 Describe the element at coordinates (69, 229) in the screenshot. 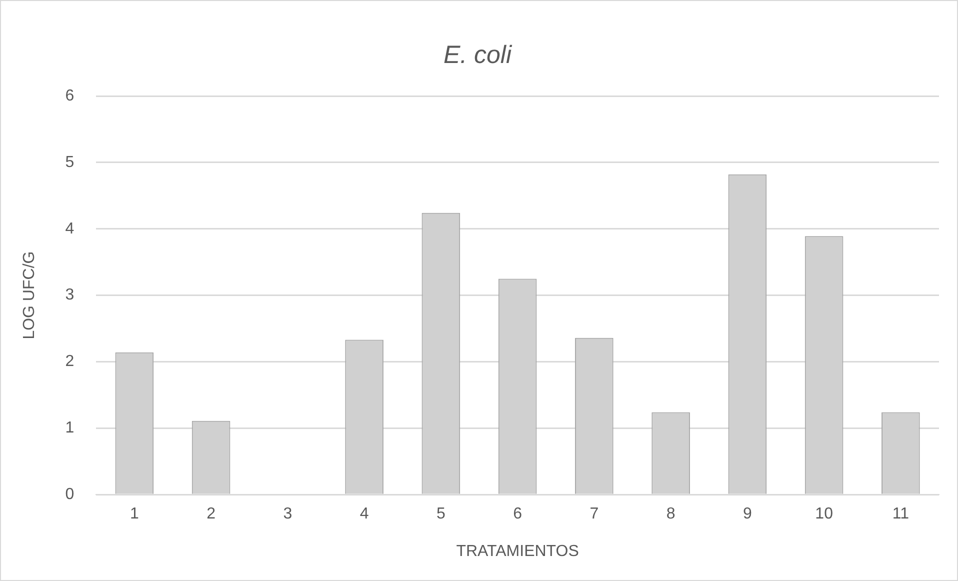

I see `y-tick-label: 4` at that location.